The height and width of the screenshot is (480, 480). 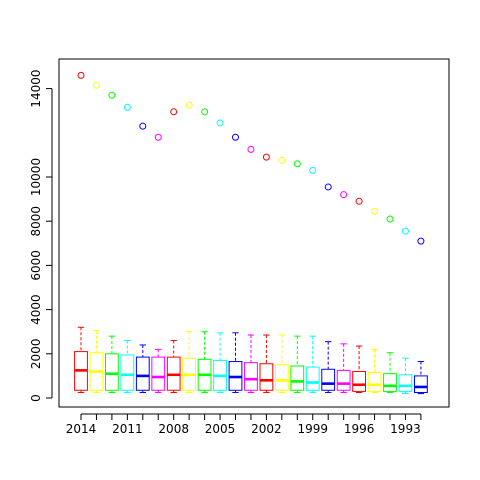 I want to click on x-tick-label: 1999, so click(x=312, y=429).